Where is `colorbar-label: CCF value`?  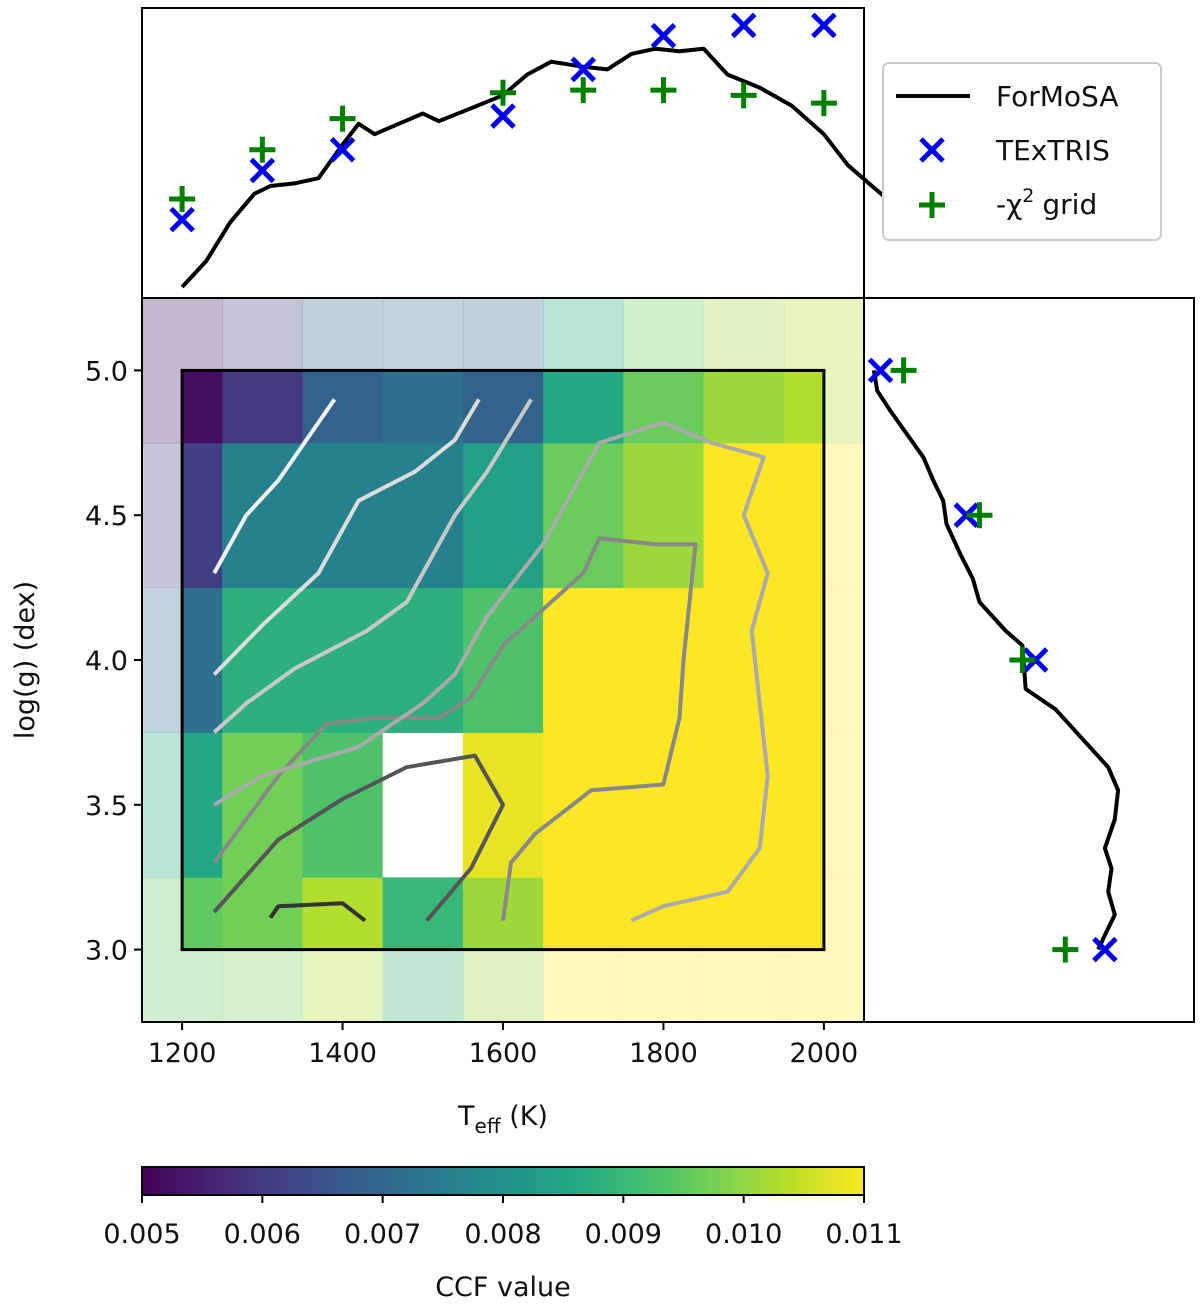
colorbar-label: CCF value is located at coordinates (503, 1287).